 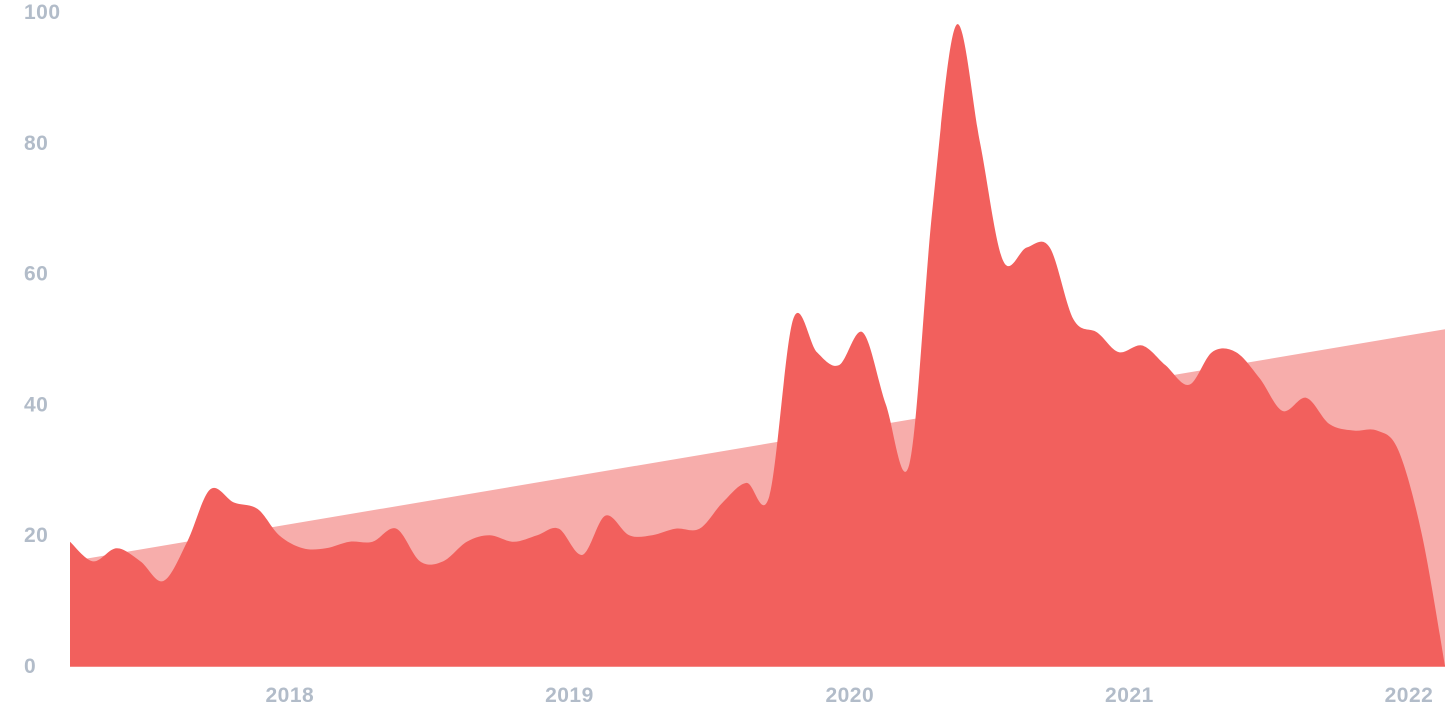 I want to click on y-tick-label-0: 0, so click(x=30, y=666).